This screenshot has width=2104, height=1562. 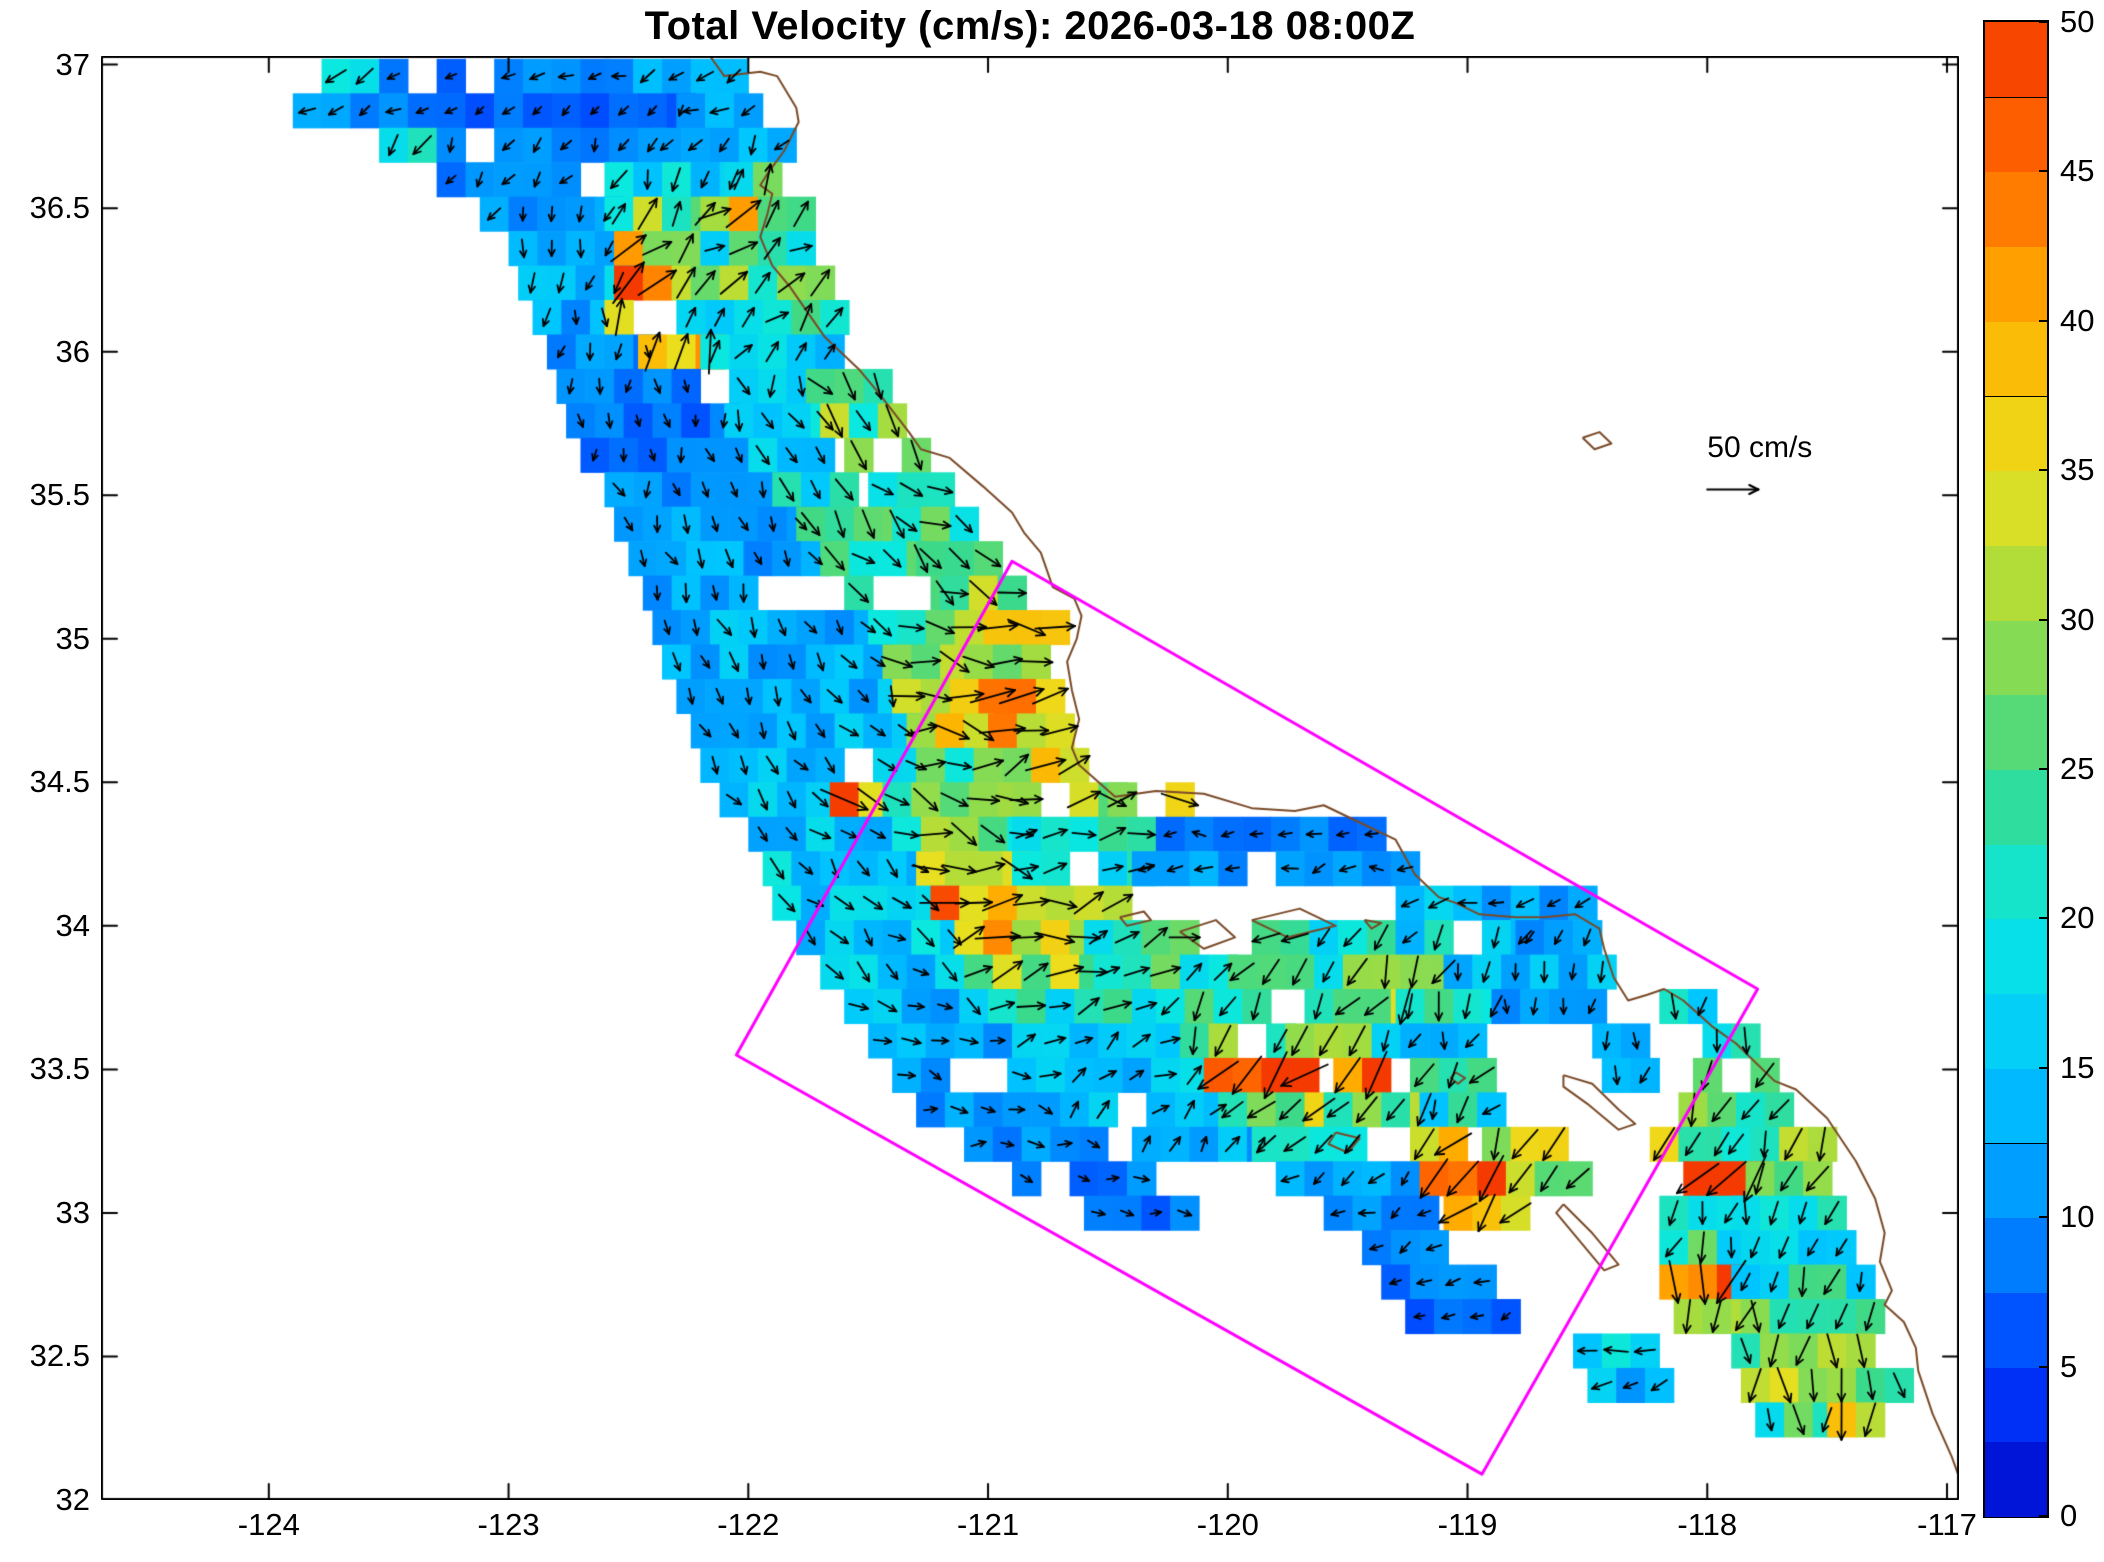 What do you see at coordinates (2069, 1366) in the screenshot?
I see `colorbar-tick-label: 5` at bounding box center [2069, 1366].